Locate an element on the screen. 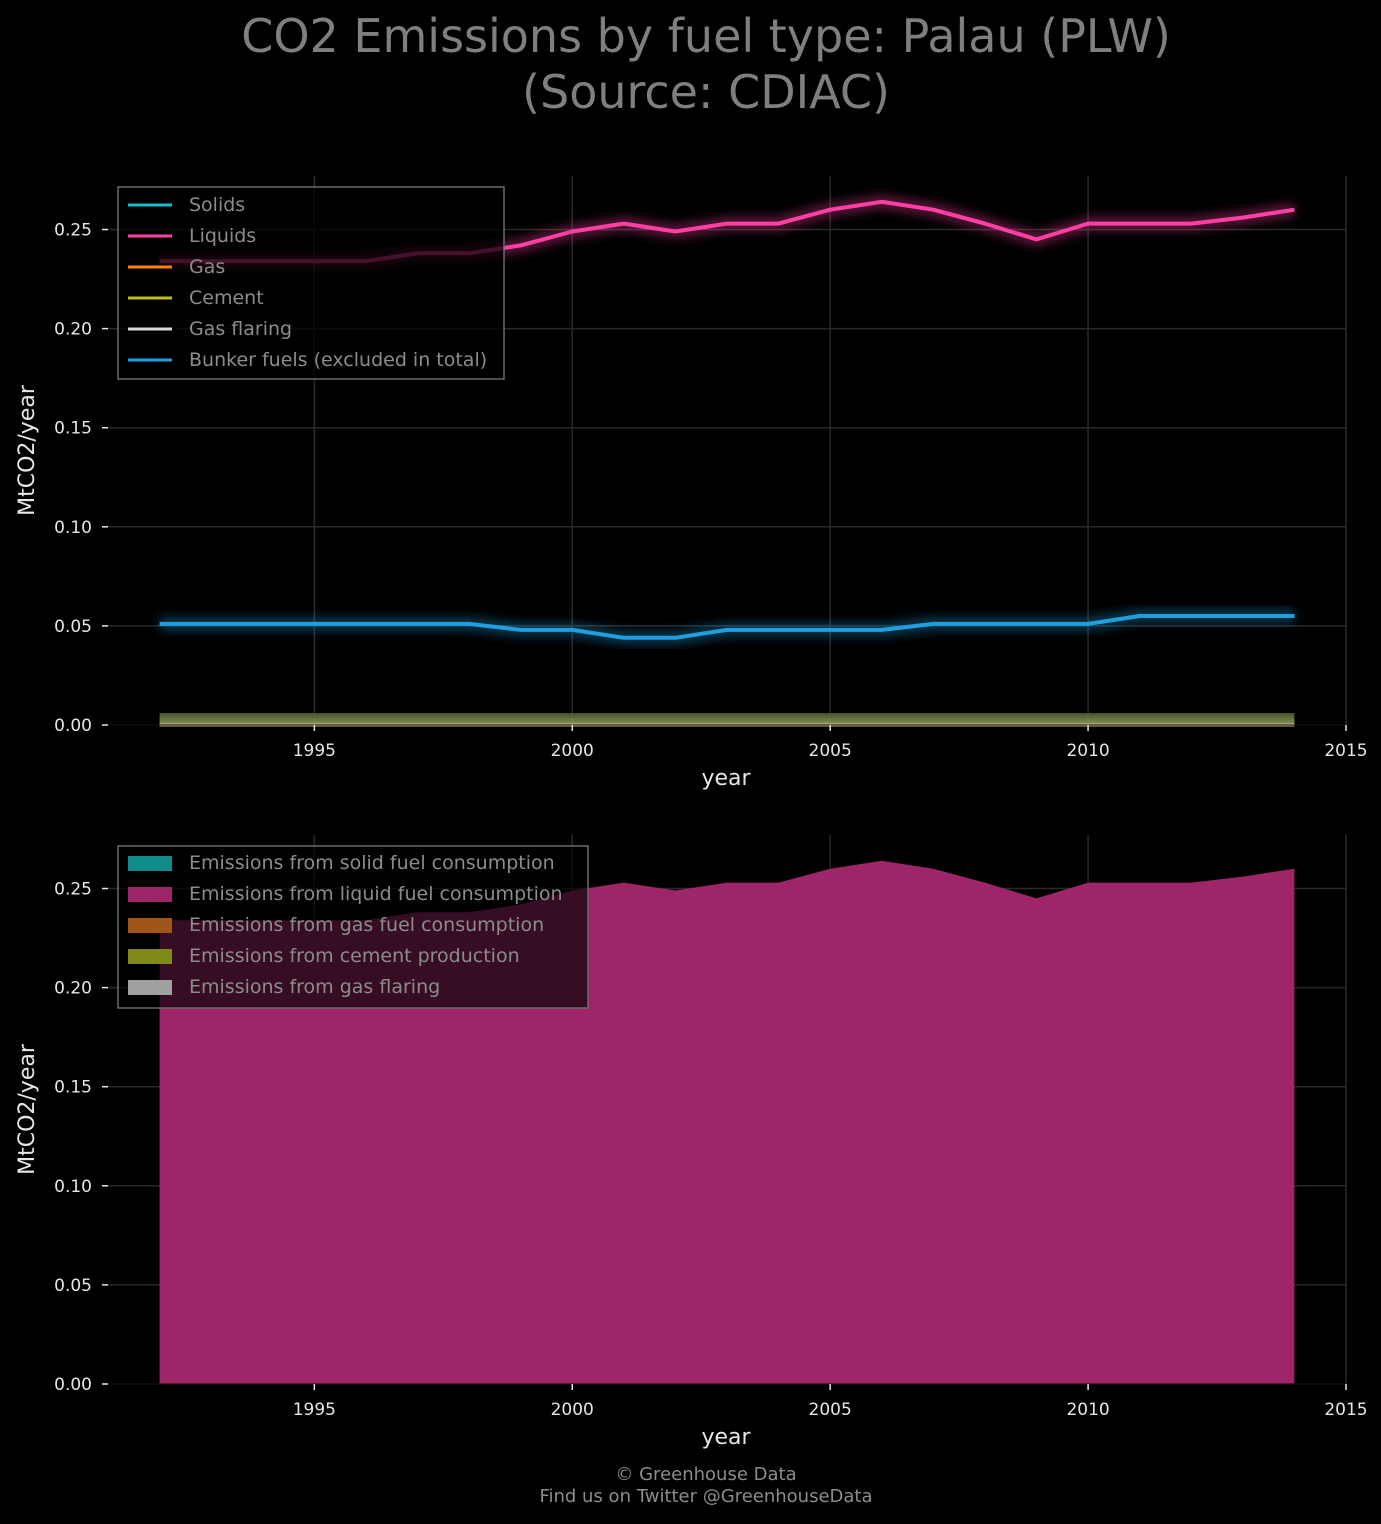  legend-label: Emissions from liquid fuel consumption is located at coordinates (376, 894).